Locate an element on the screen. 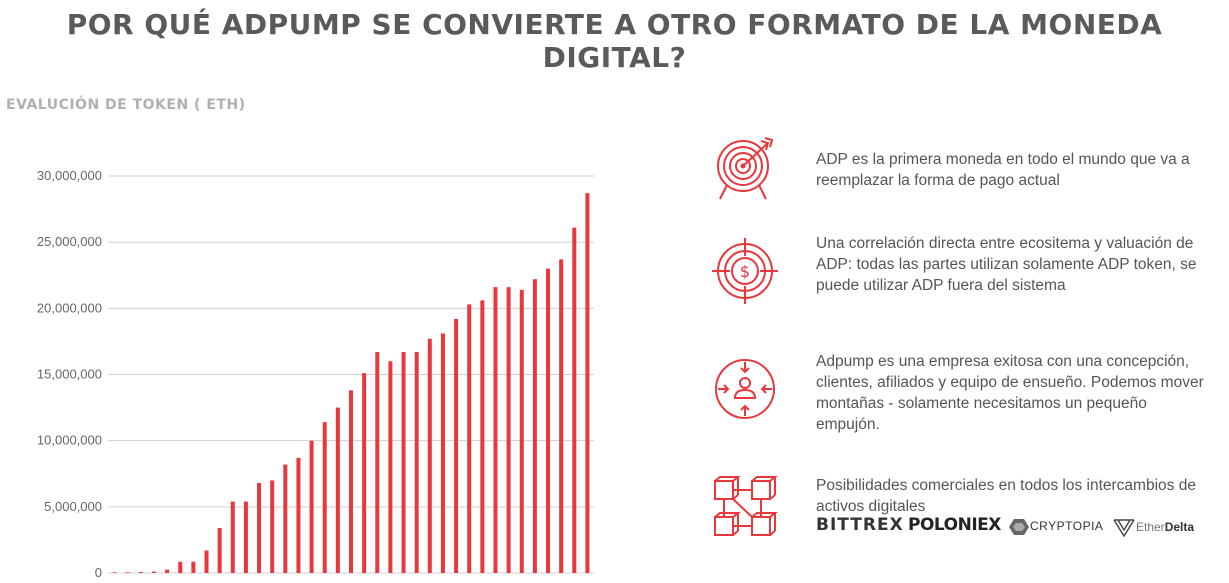 This screenshot has width=1229, height=583. person-arrows-icon is located at coordinates (745, 389).